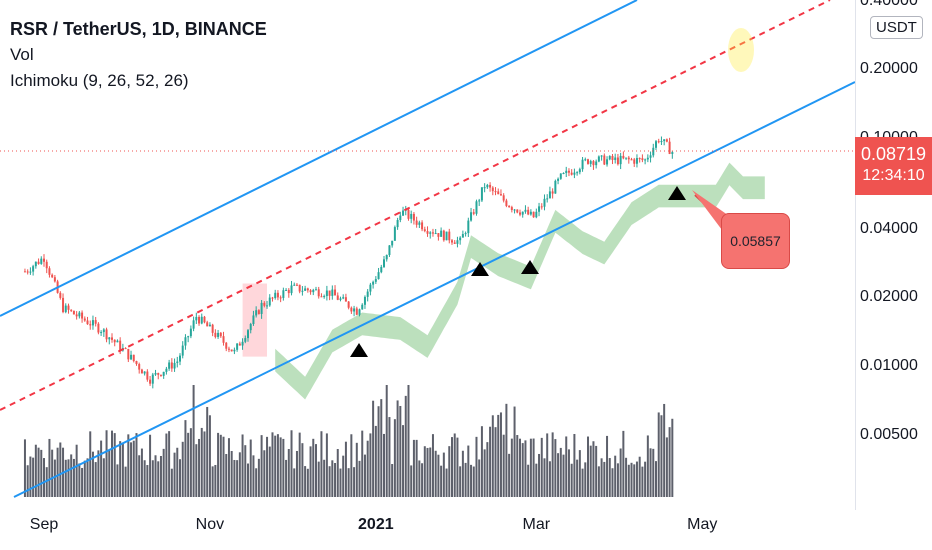  I want to click on price-axis, so click(893, 255).